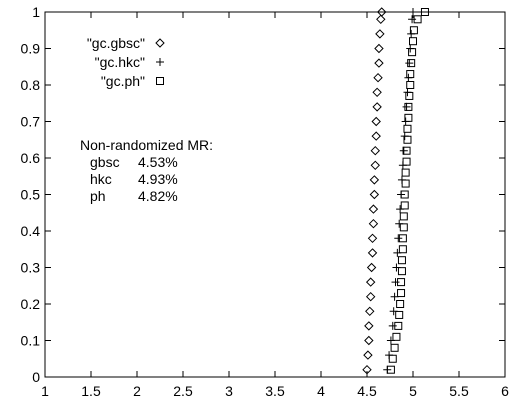  What do you see at coordinates (31, 122) in the screenshot?
I see `y-tick-label: 0.7` at bounding box center [31, 122].